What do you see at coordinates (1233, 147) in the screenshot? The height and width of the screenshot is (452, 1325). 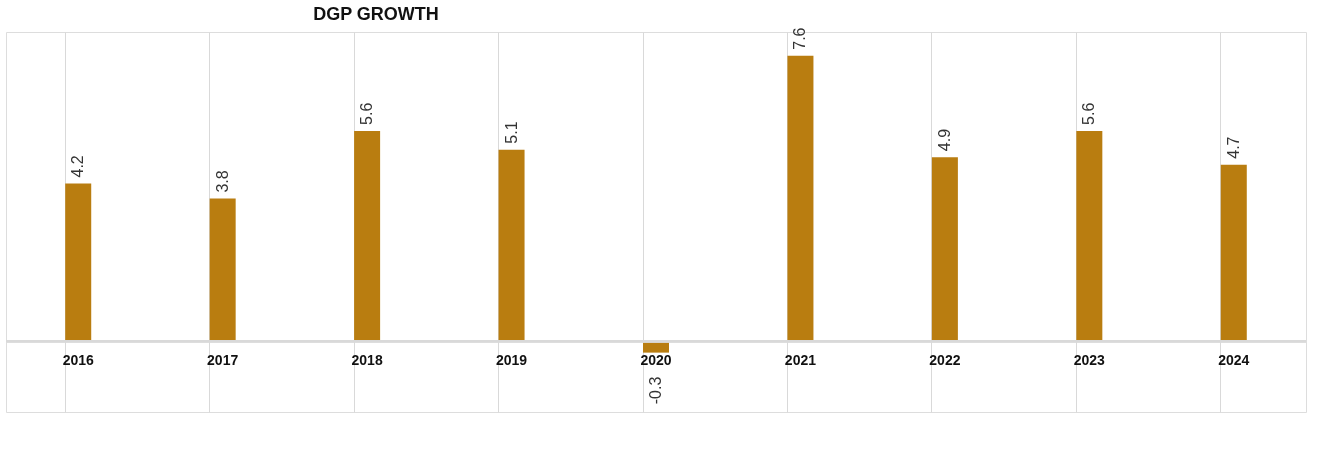 I see `data-label: 4.7` at bounding box center [1233, 147].